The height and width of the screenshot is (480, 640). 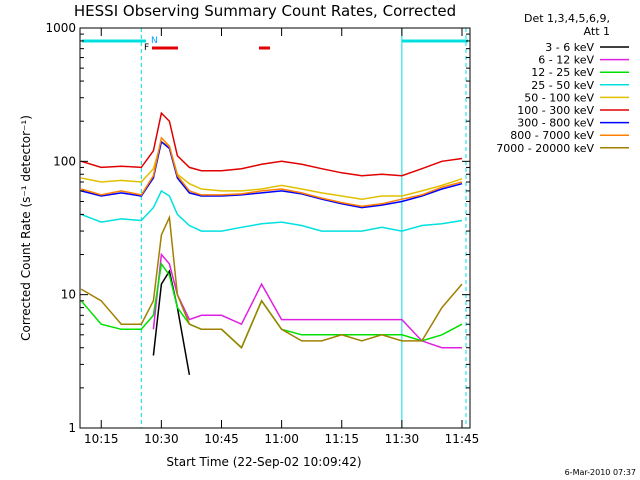 What do you see at coordinates (281, 439) in the screenshot?
I see `x-tick-label-4: 11:00` at bounding box center [281, 439].